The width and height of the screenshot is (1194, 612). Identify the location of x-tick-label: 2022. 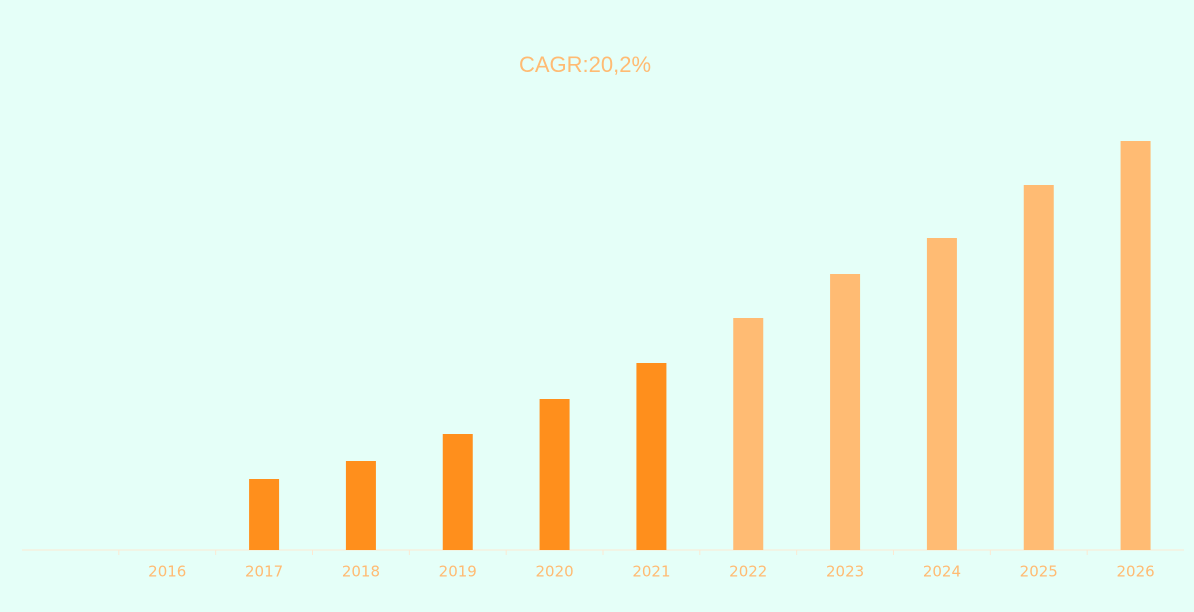
(748, 572).